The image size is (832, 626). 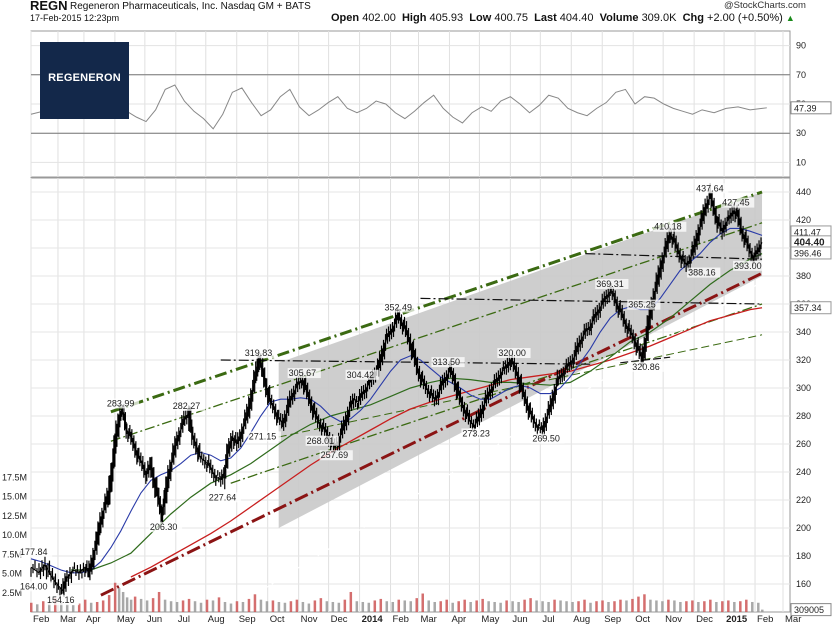 I want to click on x-tick-label: Feb, so click(x=401, y=619).